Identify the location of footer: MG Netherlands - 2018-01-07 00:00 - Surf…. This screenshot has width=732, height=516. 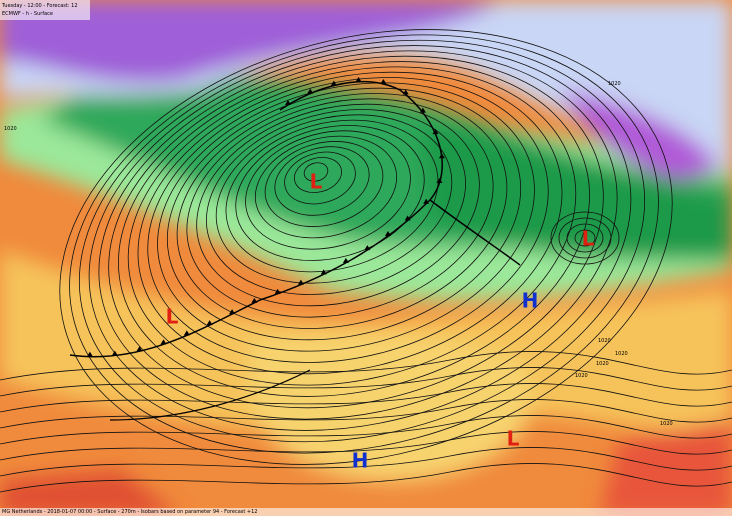
(129, 512).